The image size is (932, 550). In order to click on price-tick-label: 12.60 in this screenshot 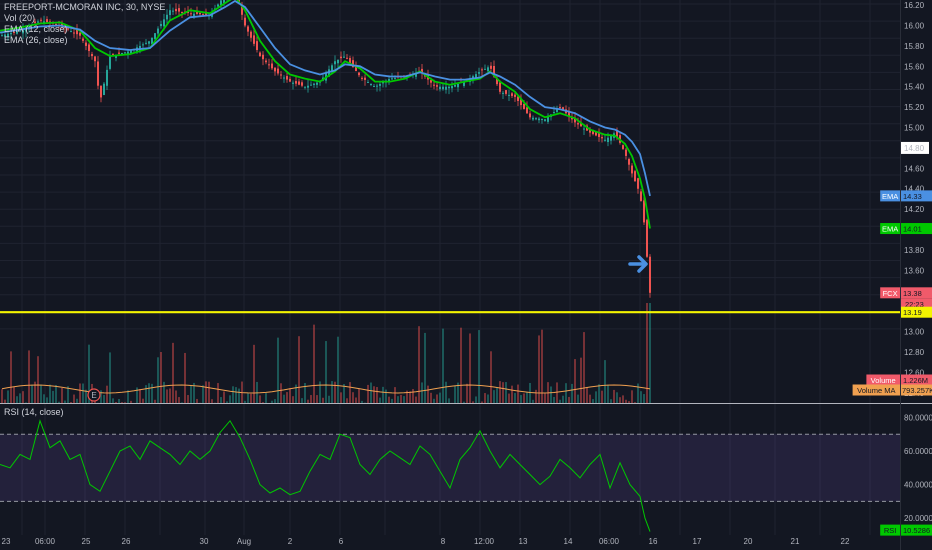, I will do `click(914, 372)`.